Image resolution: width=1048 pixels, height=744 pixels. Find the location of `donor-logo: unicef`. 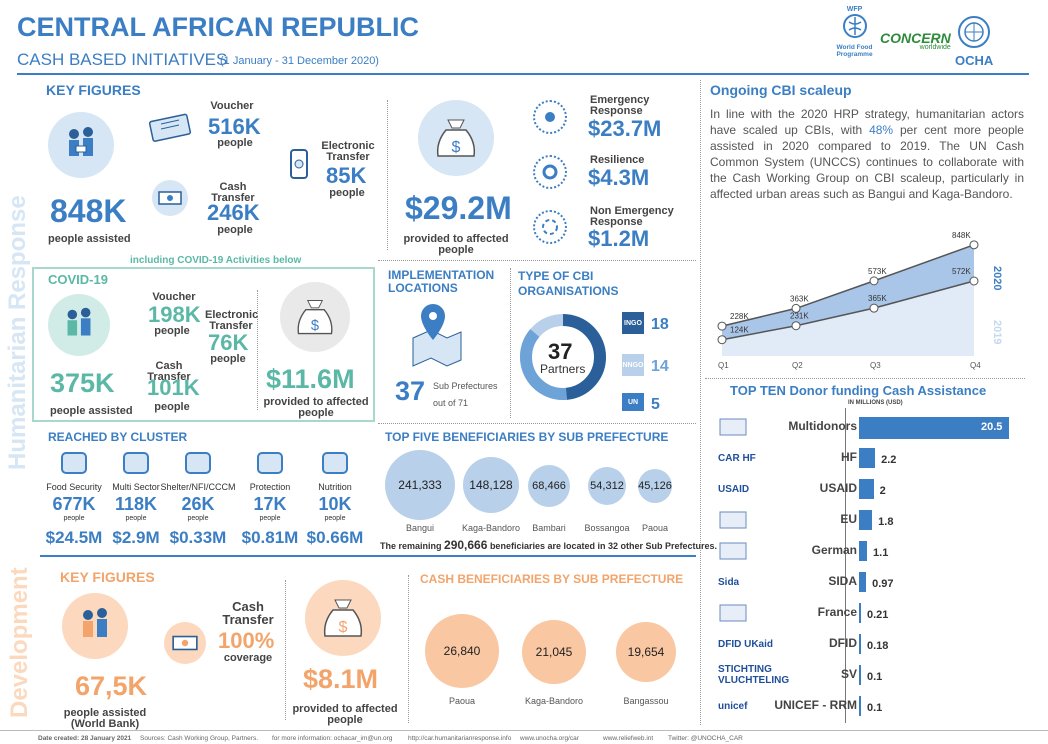

donor-logo: unicef is located at coordinates (733, 706).